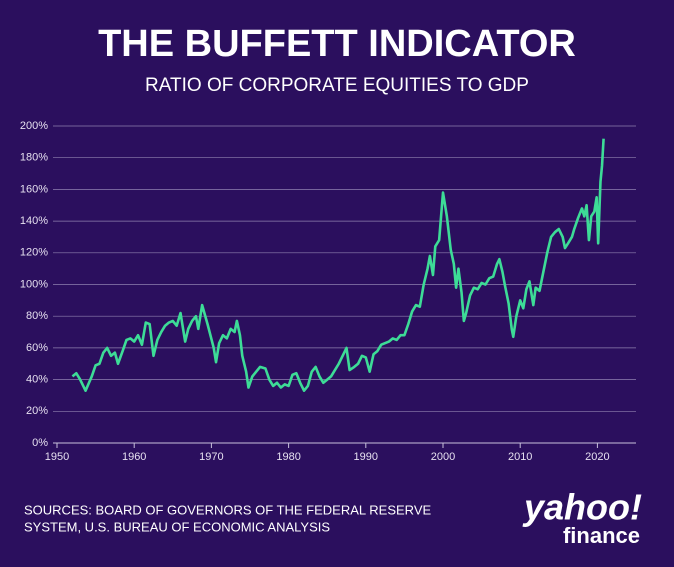  Describe the element at coordinates (597, 457) in the screenshot. I see `x-tick-label: 2020` at that location.